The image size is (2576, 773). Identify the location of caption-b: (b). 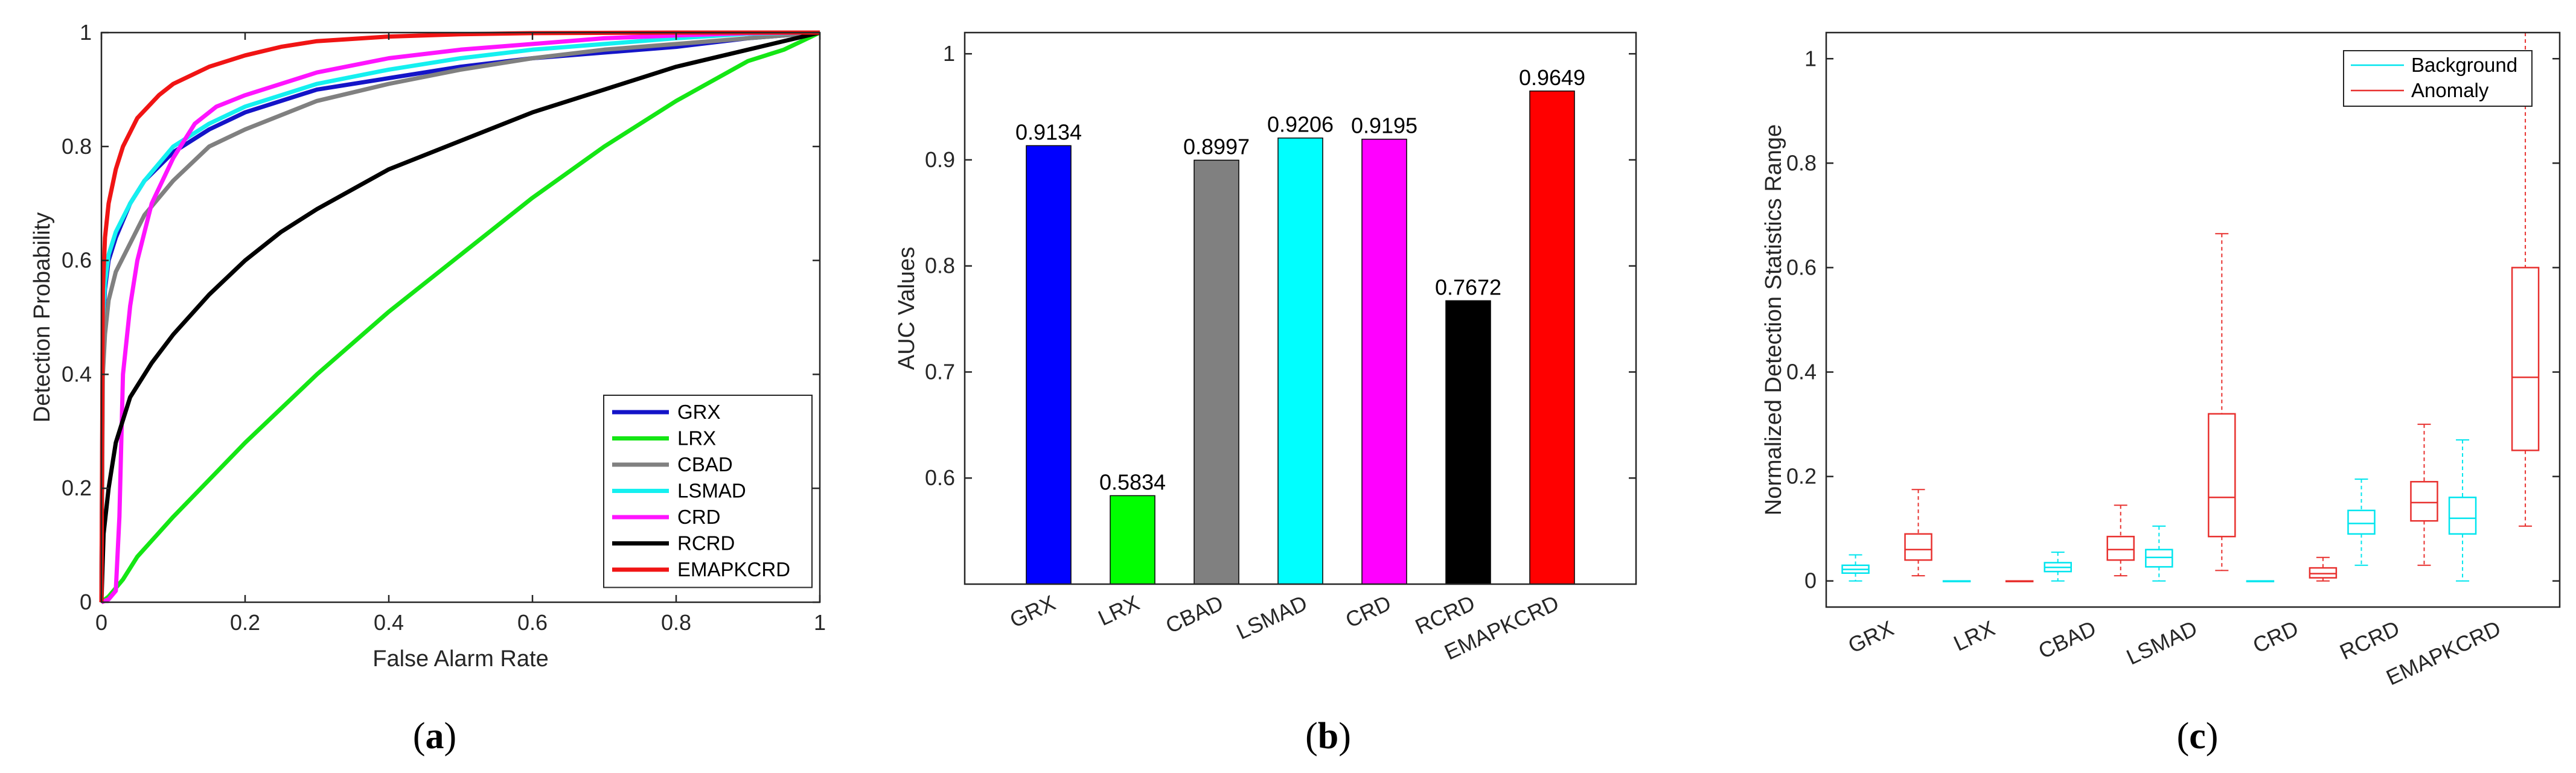
(1328, 736).